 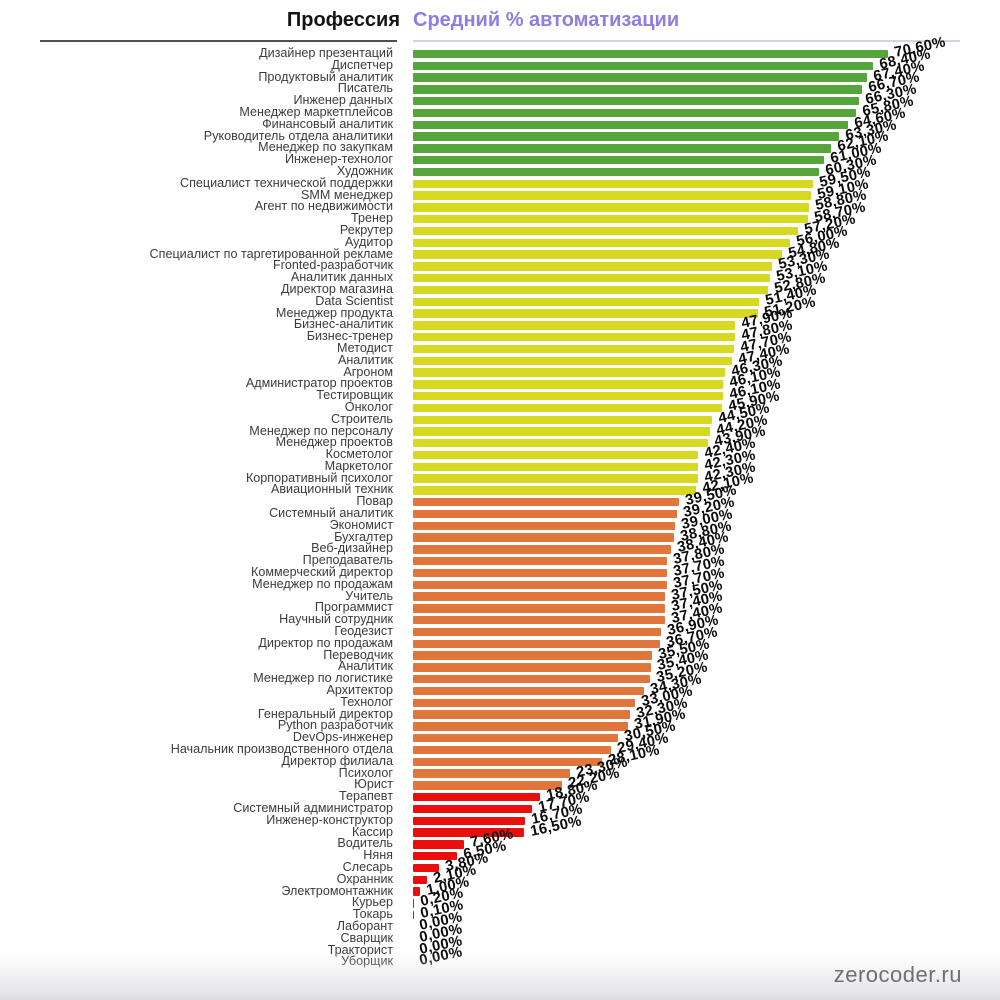 I want to click on profession-label: Тестировщик, so click(x=354, y=395).